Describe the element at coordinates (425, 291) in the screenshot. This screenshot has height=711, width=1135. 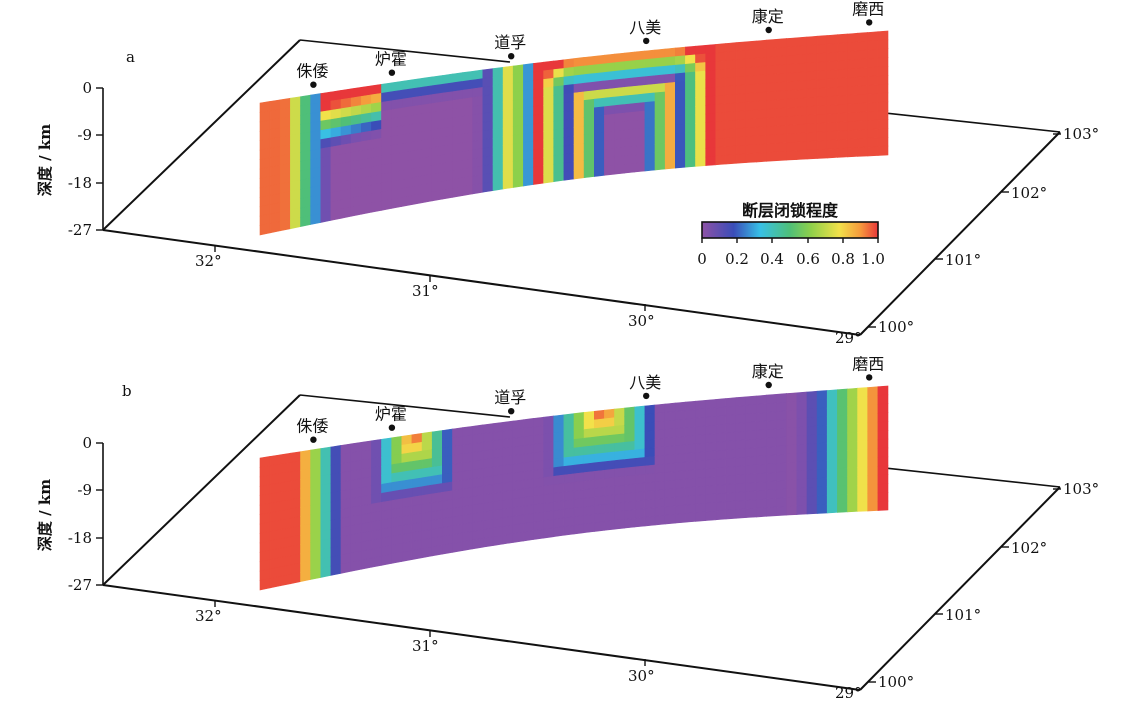
I see `lat-tick-31: 31°` at that location.